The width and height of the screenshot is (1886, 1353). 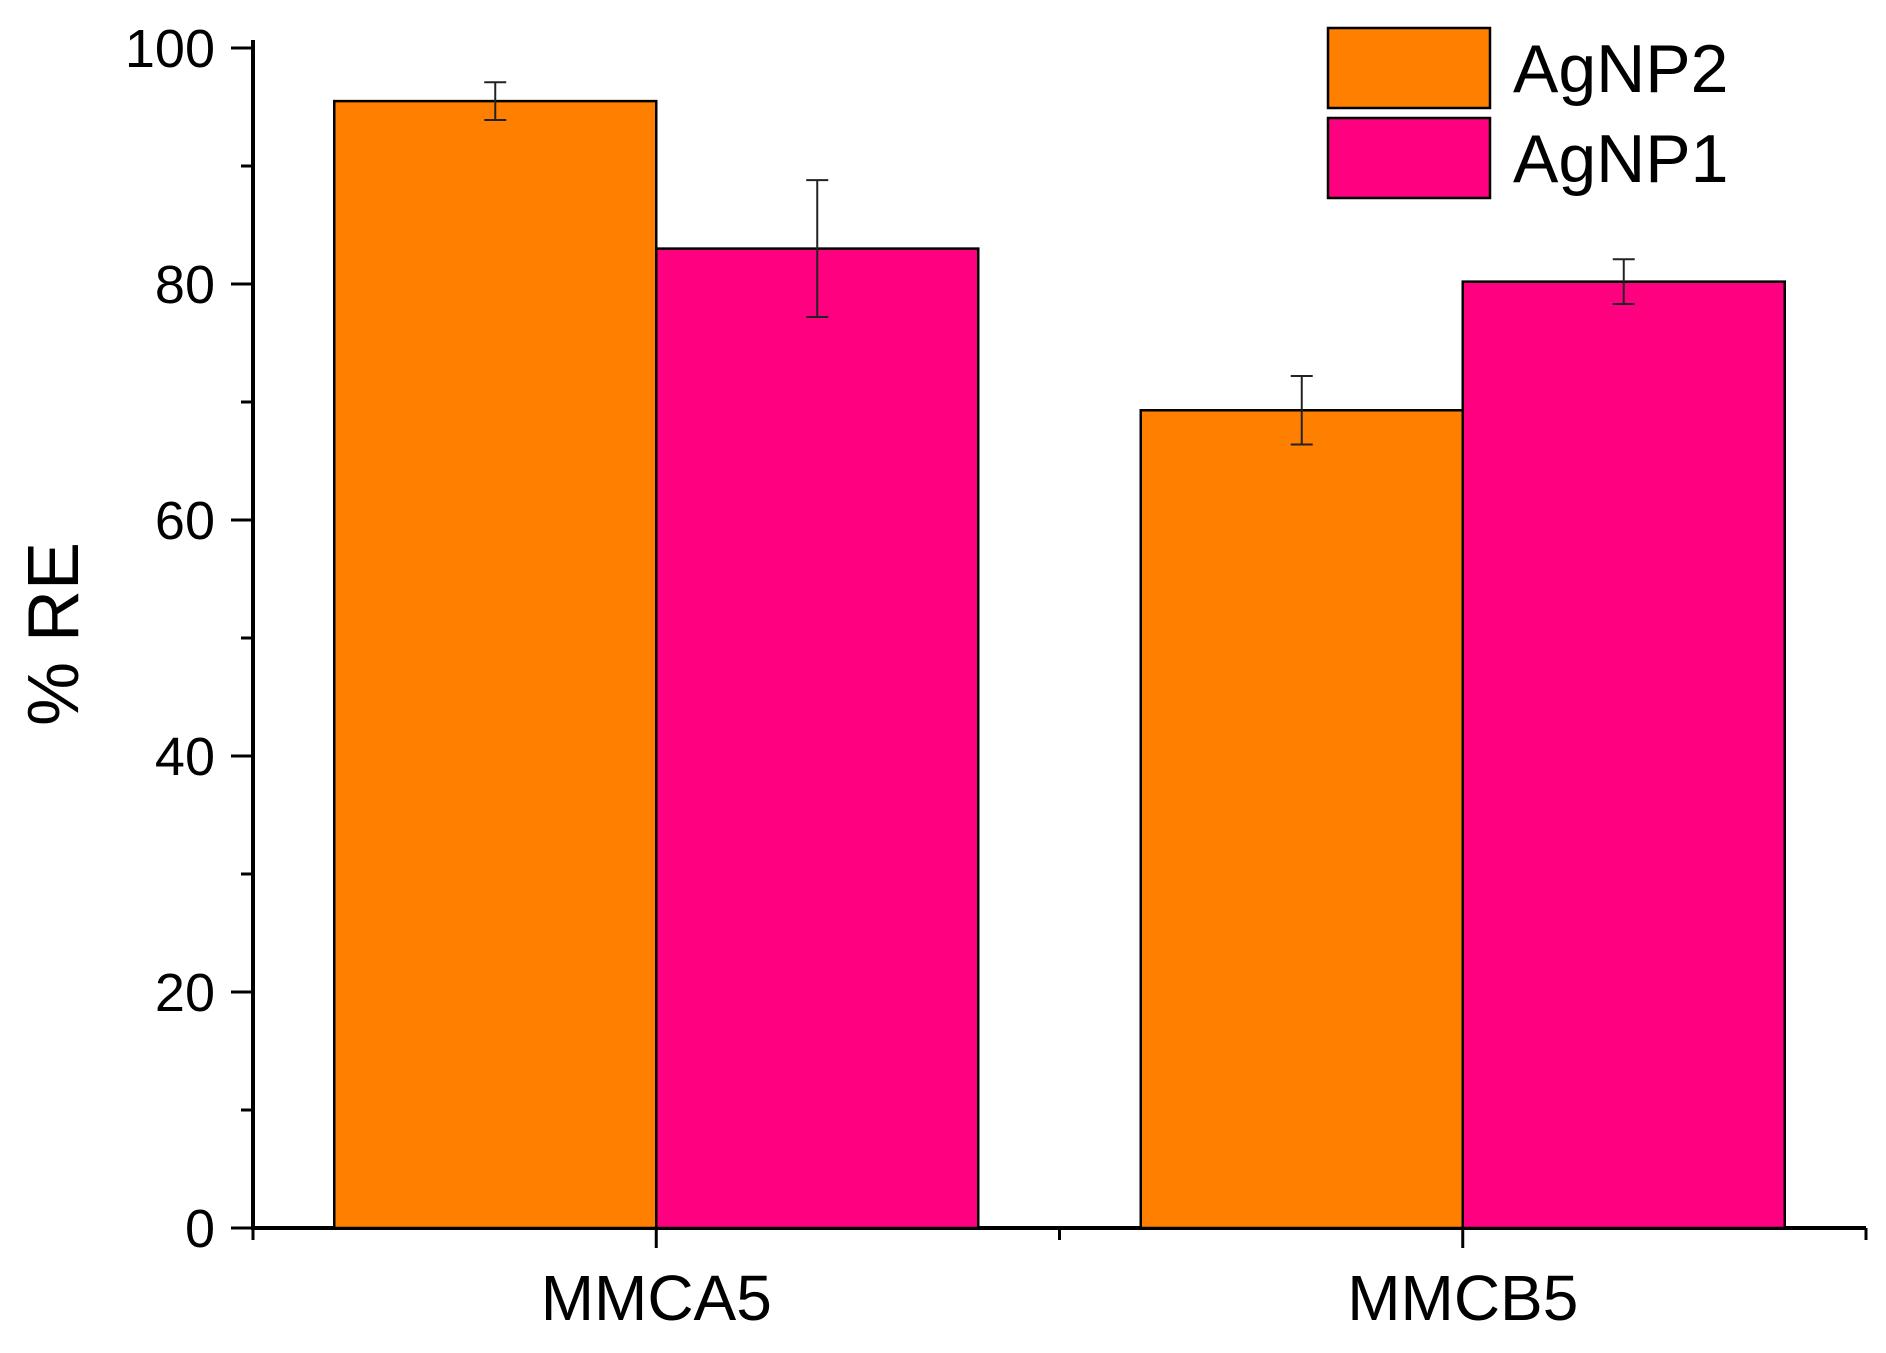 What do you see at coordinates (1301, 410) in the screenshot?
I see `error-bar-agnp2-mmcb5` at bounding box center [1301, 410].